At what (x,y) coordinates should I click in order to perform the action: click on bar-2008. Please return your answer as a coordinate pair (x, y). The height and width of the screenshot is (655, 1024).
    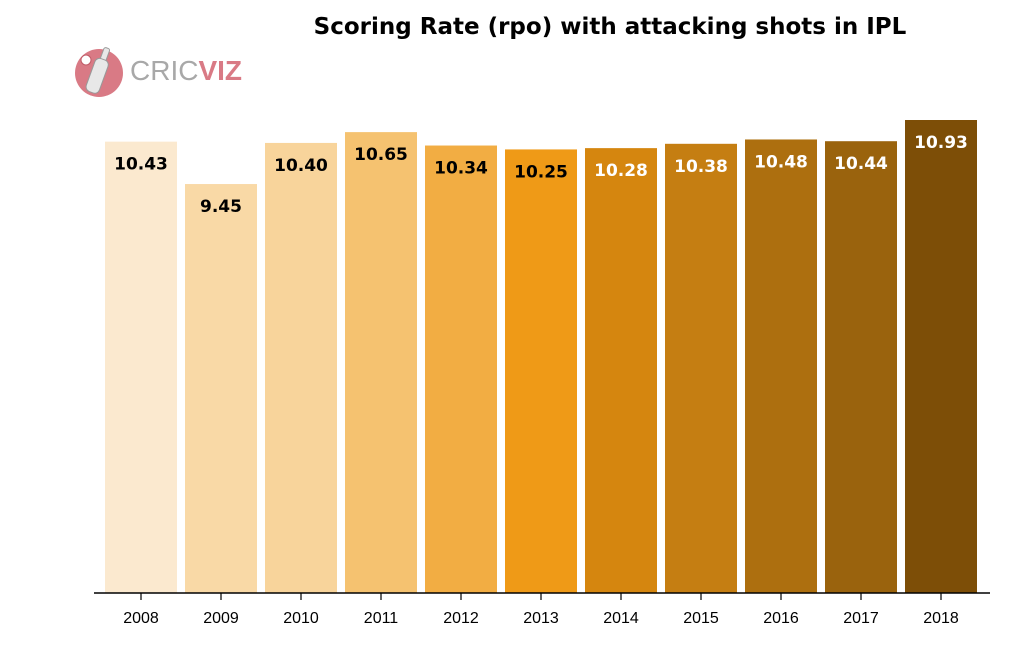
    Looking at the image, I should click on (141, 367).